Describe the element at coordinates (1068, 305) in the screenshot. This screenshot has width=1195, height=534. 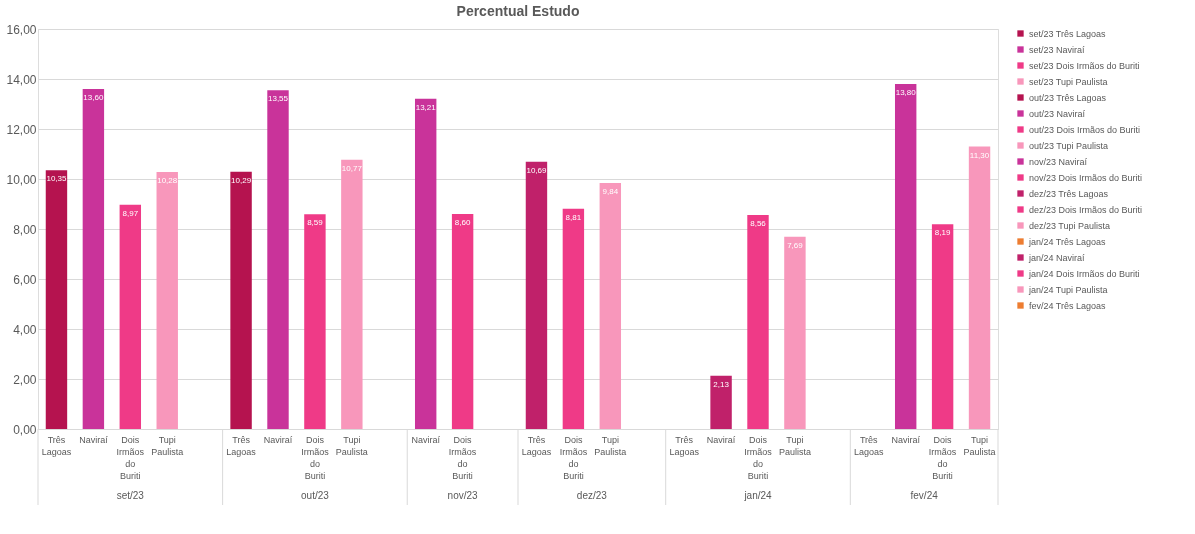
I see `legend-label: fev/24 Três Lagoas` at that location.